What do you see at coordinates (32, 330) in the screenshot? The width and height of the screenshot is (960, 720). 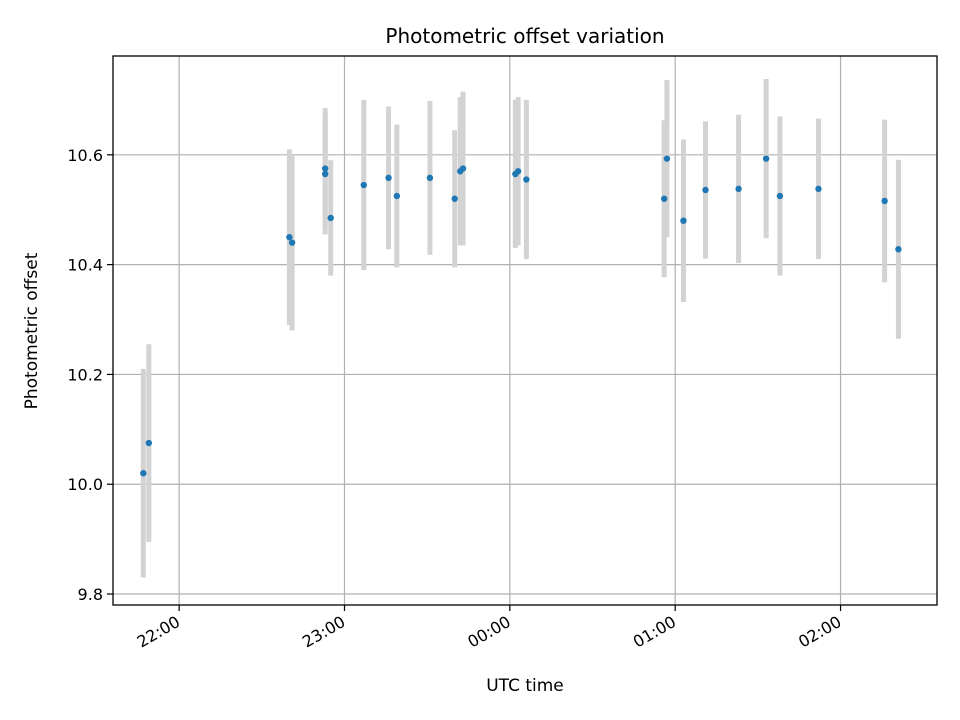 I see `y-axis-label: Photometric offset` at bounding box center [32, 330].